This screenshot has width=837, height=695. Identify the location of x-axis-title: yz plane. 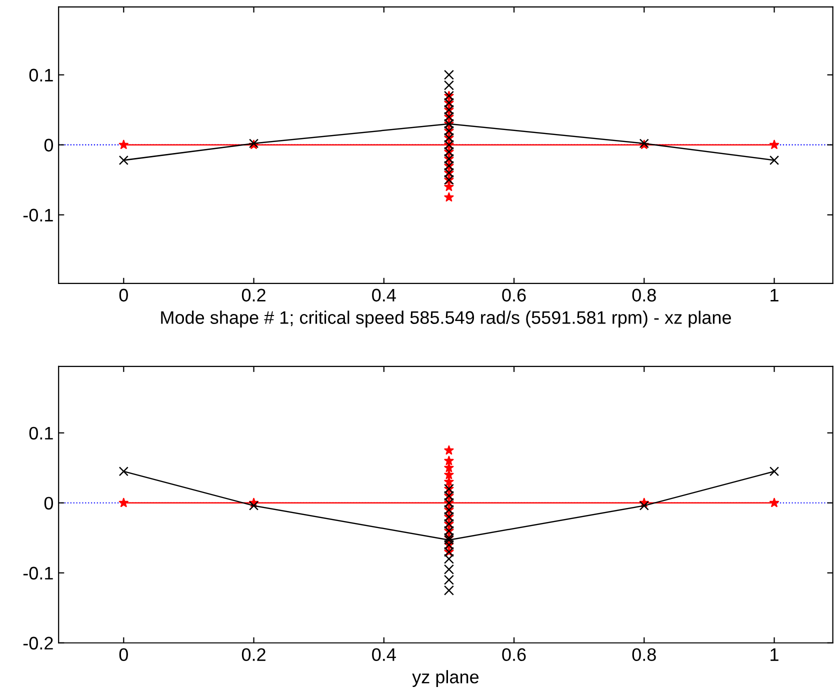
(445, 678).